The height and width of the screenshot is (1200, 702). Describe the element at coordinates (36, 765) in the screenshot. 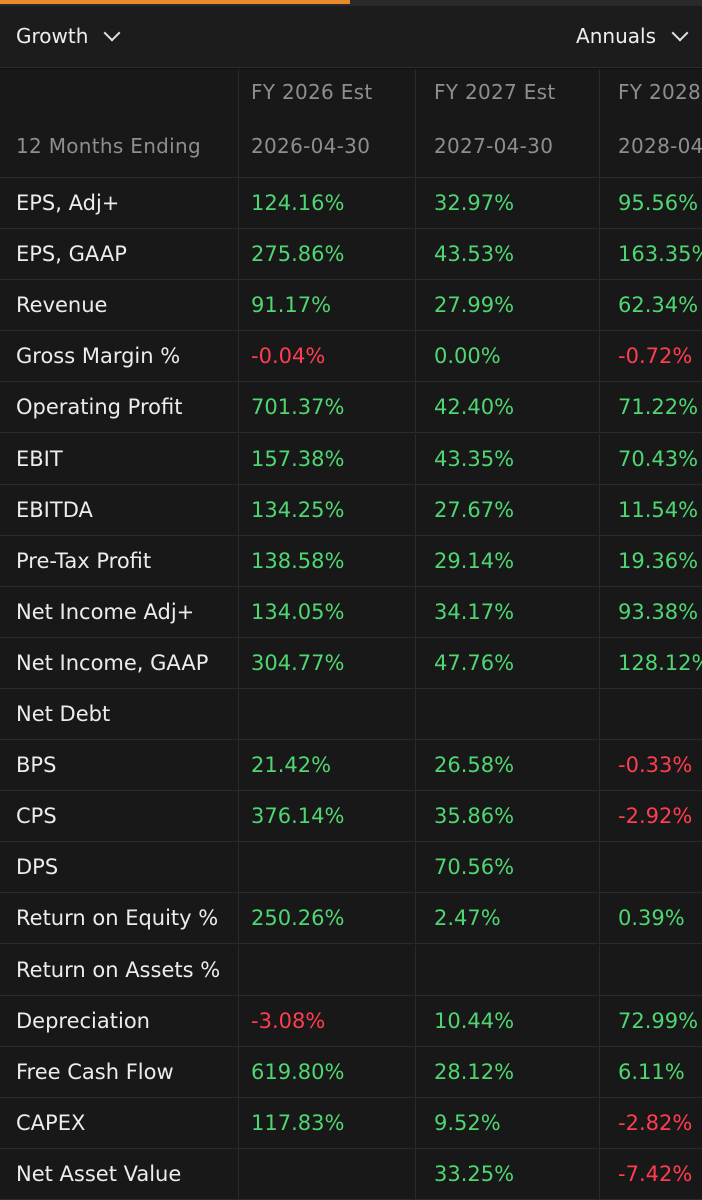

I see `row-label: BPS` at that location.